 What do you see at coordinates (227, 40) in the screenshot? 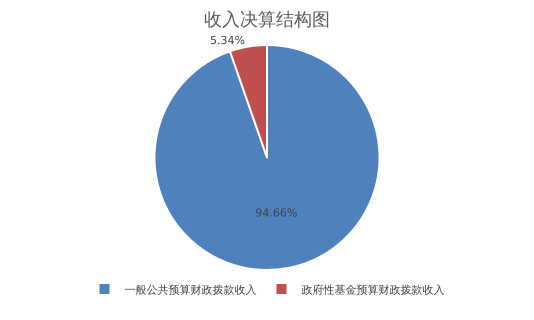
I see `data-label: 5.34%` at bounding box center [227, 40].